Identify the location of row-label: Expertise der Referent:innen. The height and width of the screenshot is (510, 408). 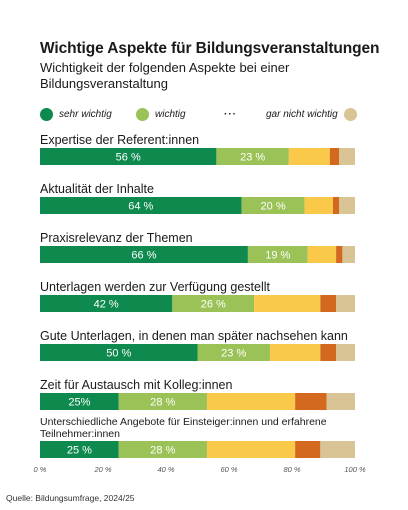
(120, 140).